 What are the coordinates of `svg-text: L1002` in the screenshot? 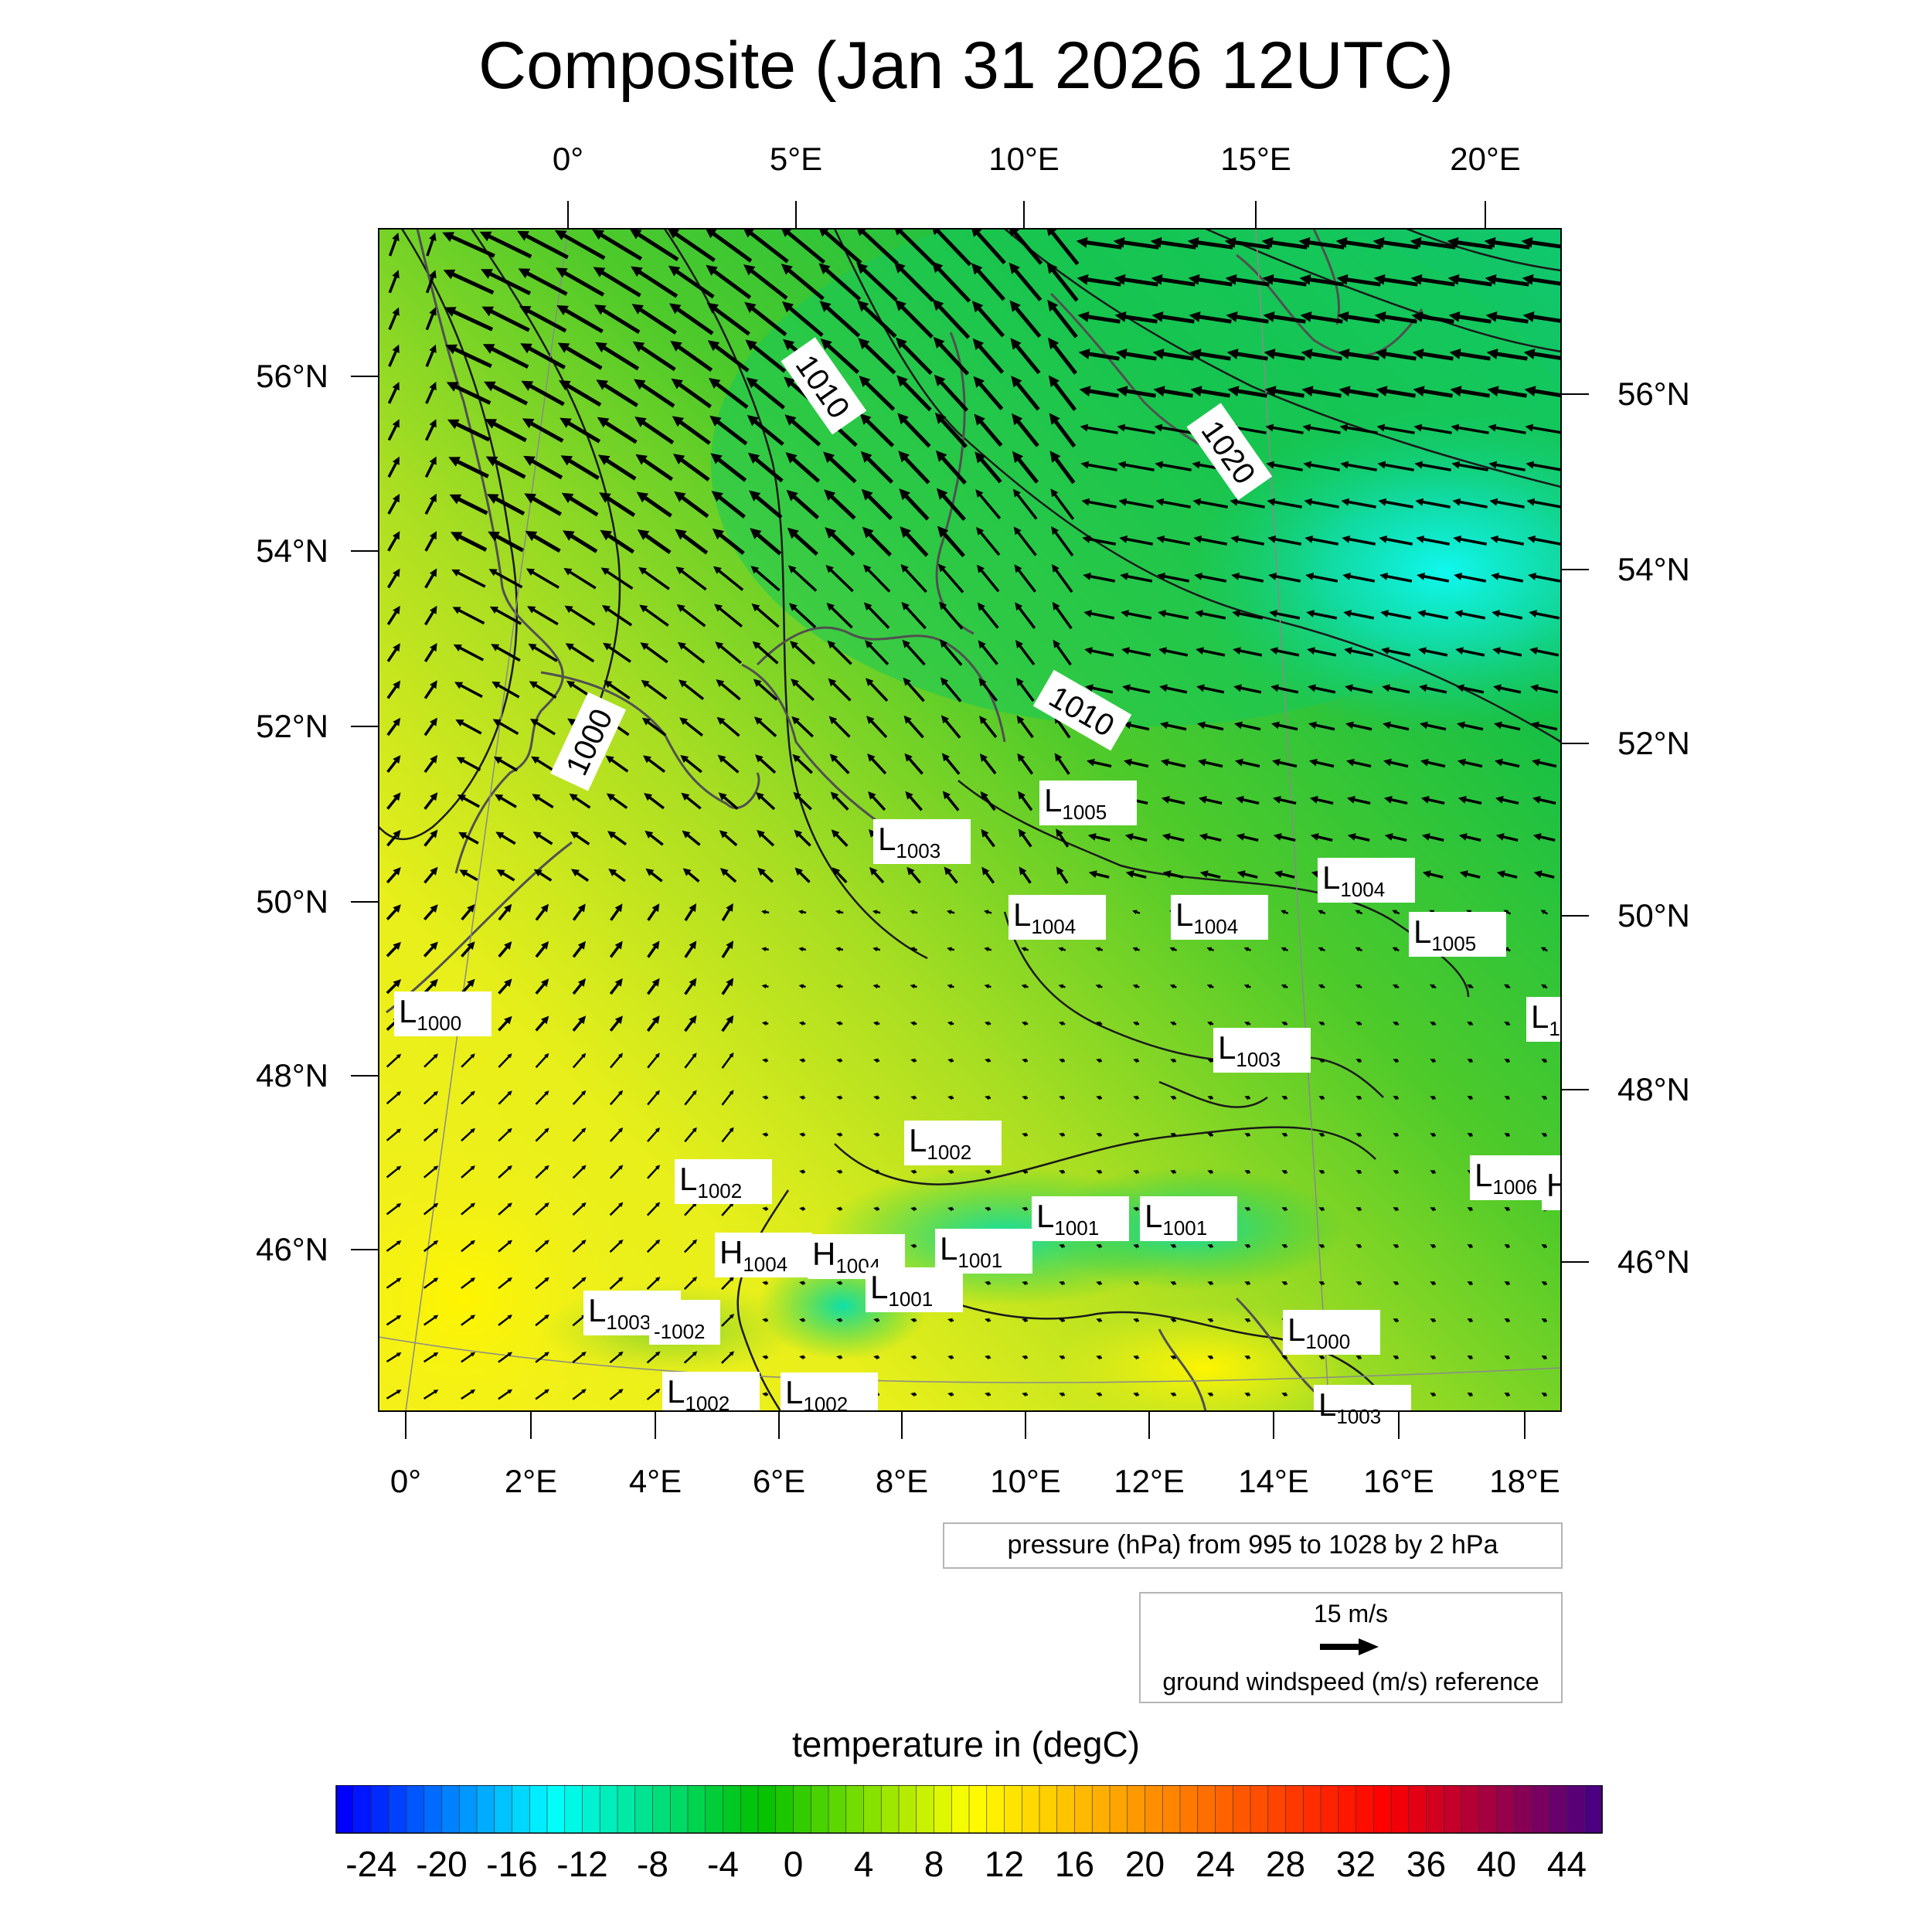 It's located at (940, 1143).